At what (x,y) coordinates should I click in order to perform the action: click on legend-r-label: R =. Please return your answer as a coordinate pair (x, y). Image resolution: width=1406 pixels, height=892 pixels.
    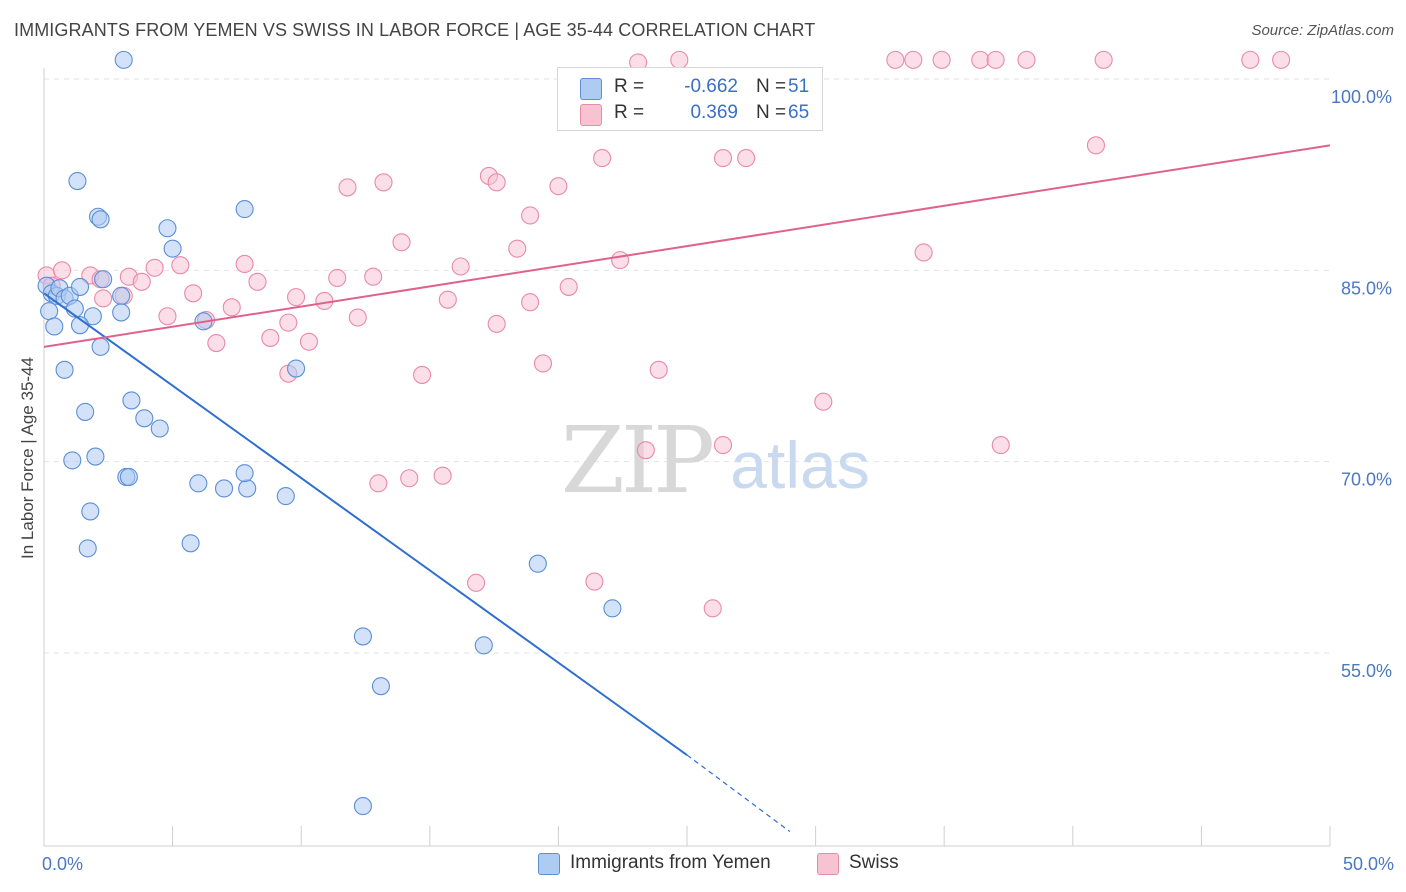
    Looking at the image, I should click on (629, 86).